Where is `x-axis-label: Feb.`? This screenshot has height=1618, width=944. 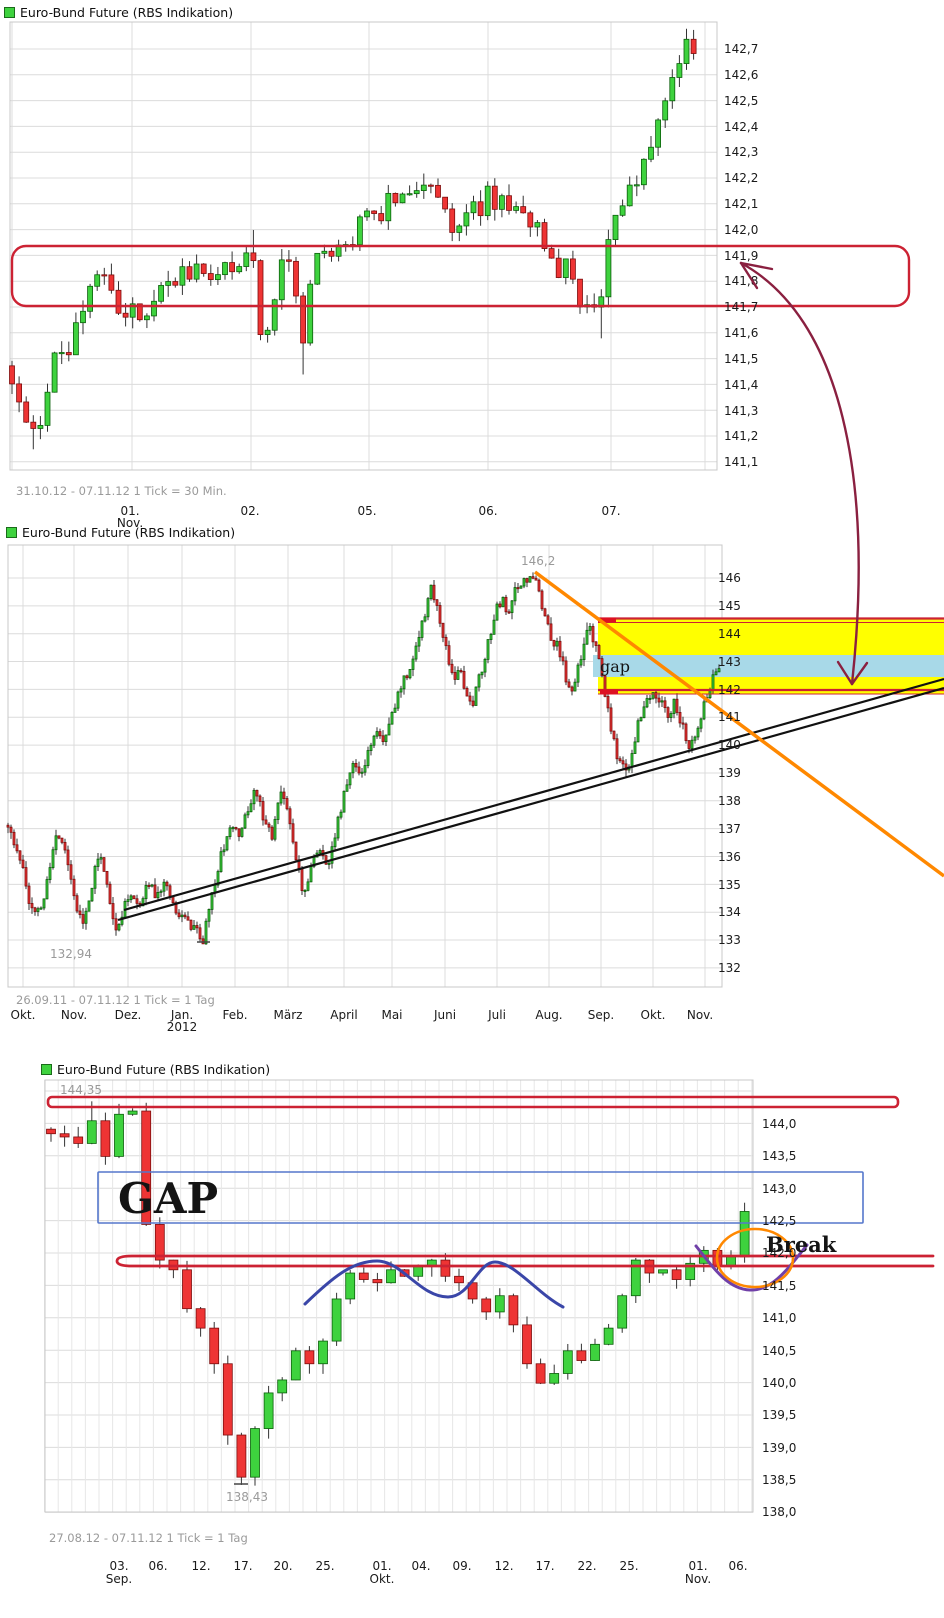 x-axis-label: Feb. is located at coordinates (234, 1015).